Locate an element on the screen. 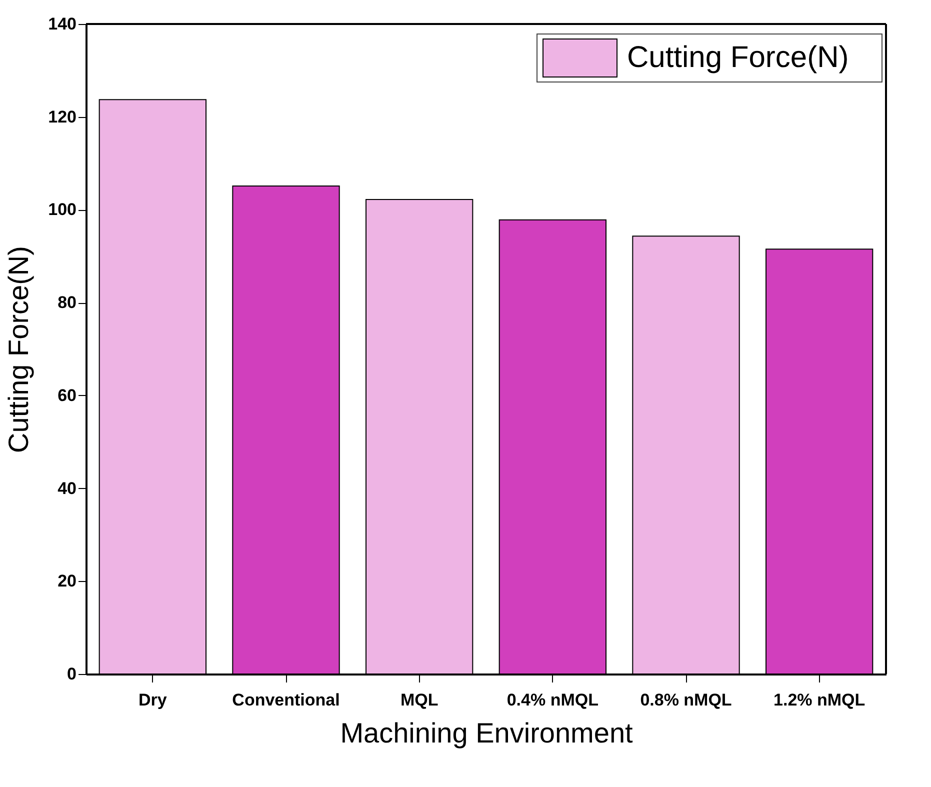  x-tick-label: 0.4% nMQL is located at coordinates (552, 700).